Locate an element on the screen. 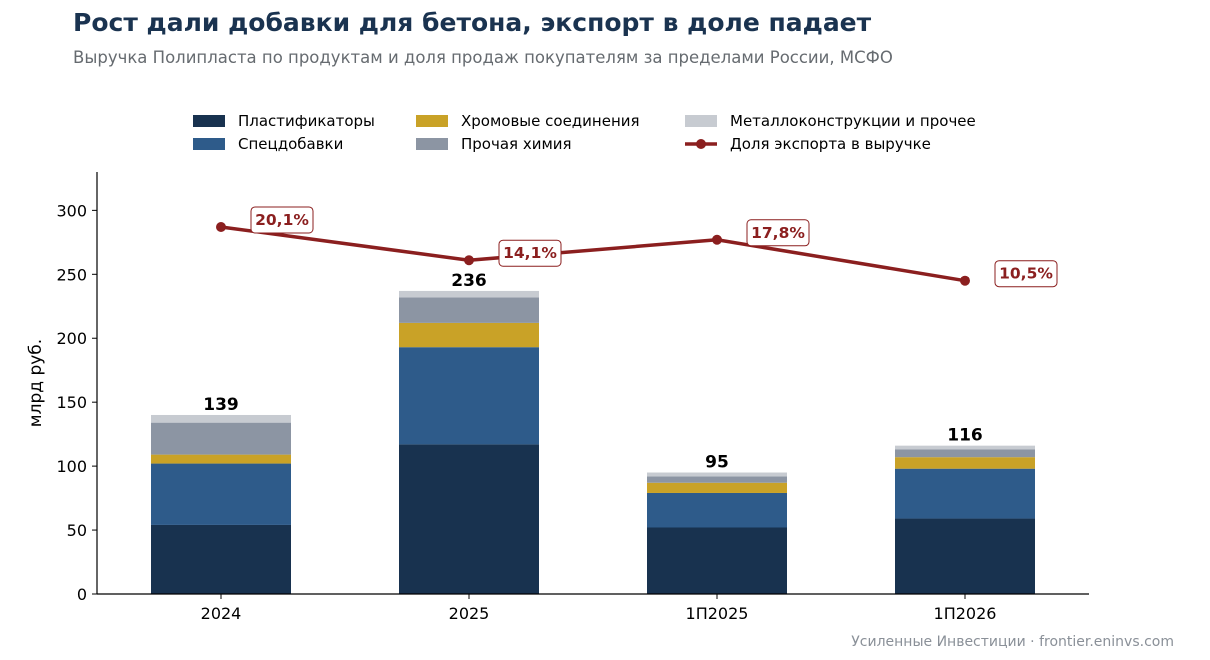  y-tick-label-2: 100 is located at coordinates (71, 466).